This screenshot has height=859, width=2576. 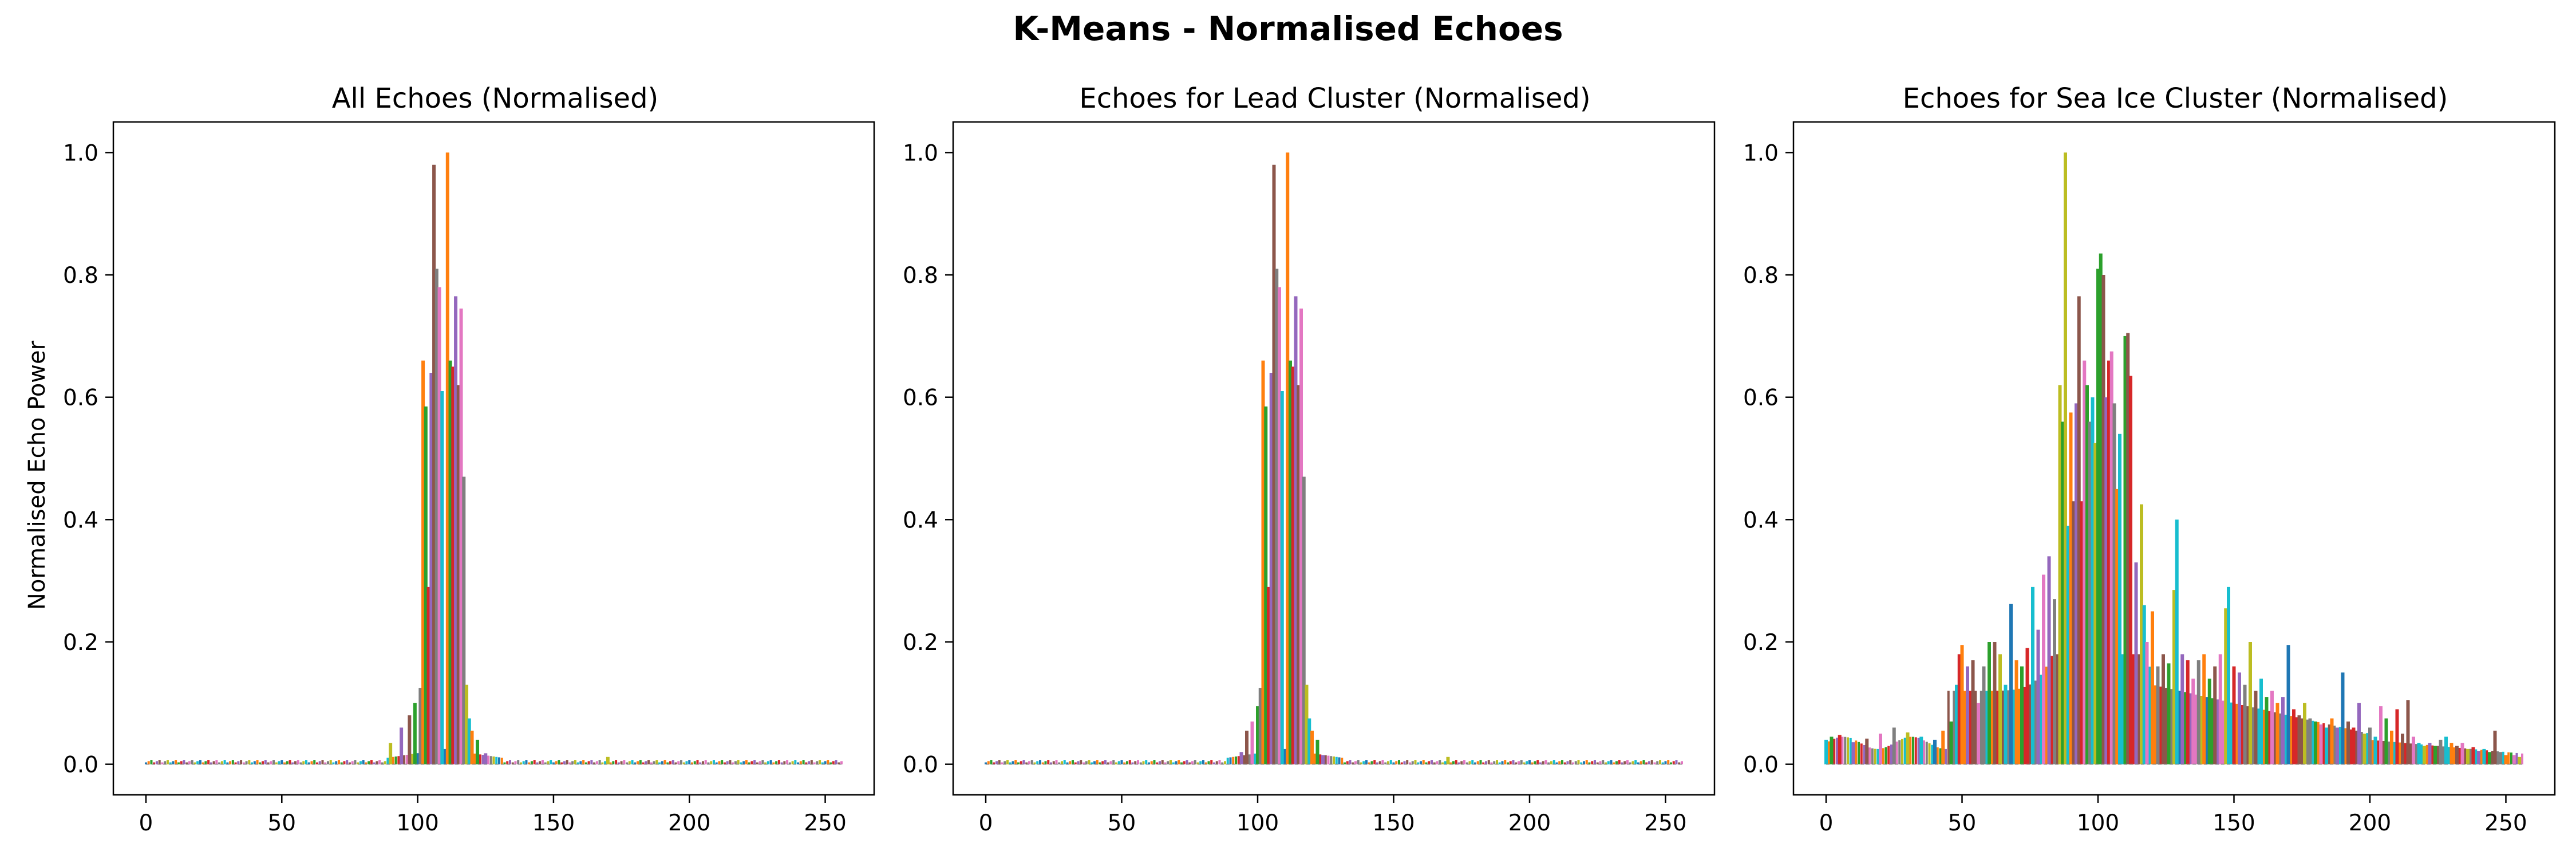 I want to click on figure-title: K-Means - Normalised Echoes, so click(x=1288, y=28).